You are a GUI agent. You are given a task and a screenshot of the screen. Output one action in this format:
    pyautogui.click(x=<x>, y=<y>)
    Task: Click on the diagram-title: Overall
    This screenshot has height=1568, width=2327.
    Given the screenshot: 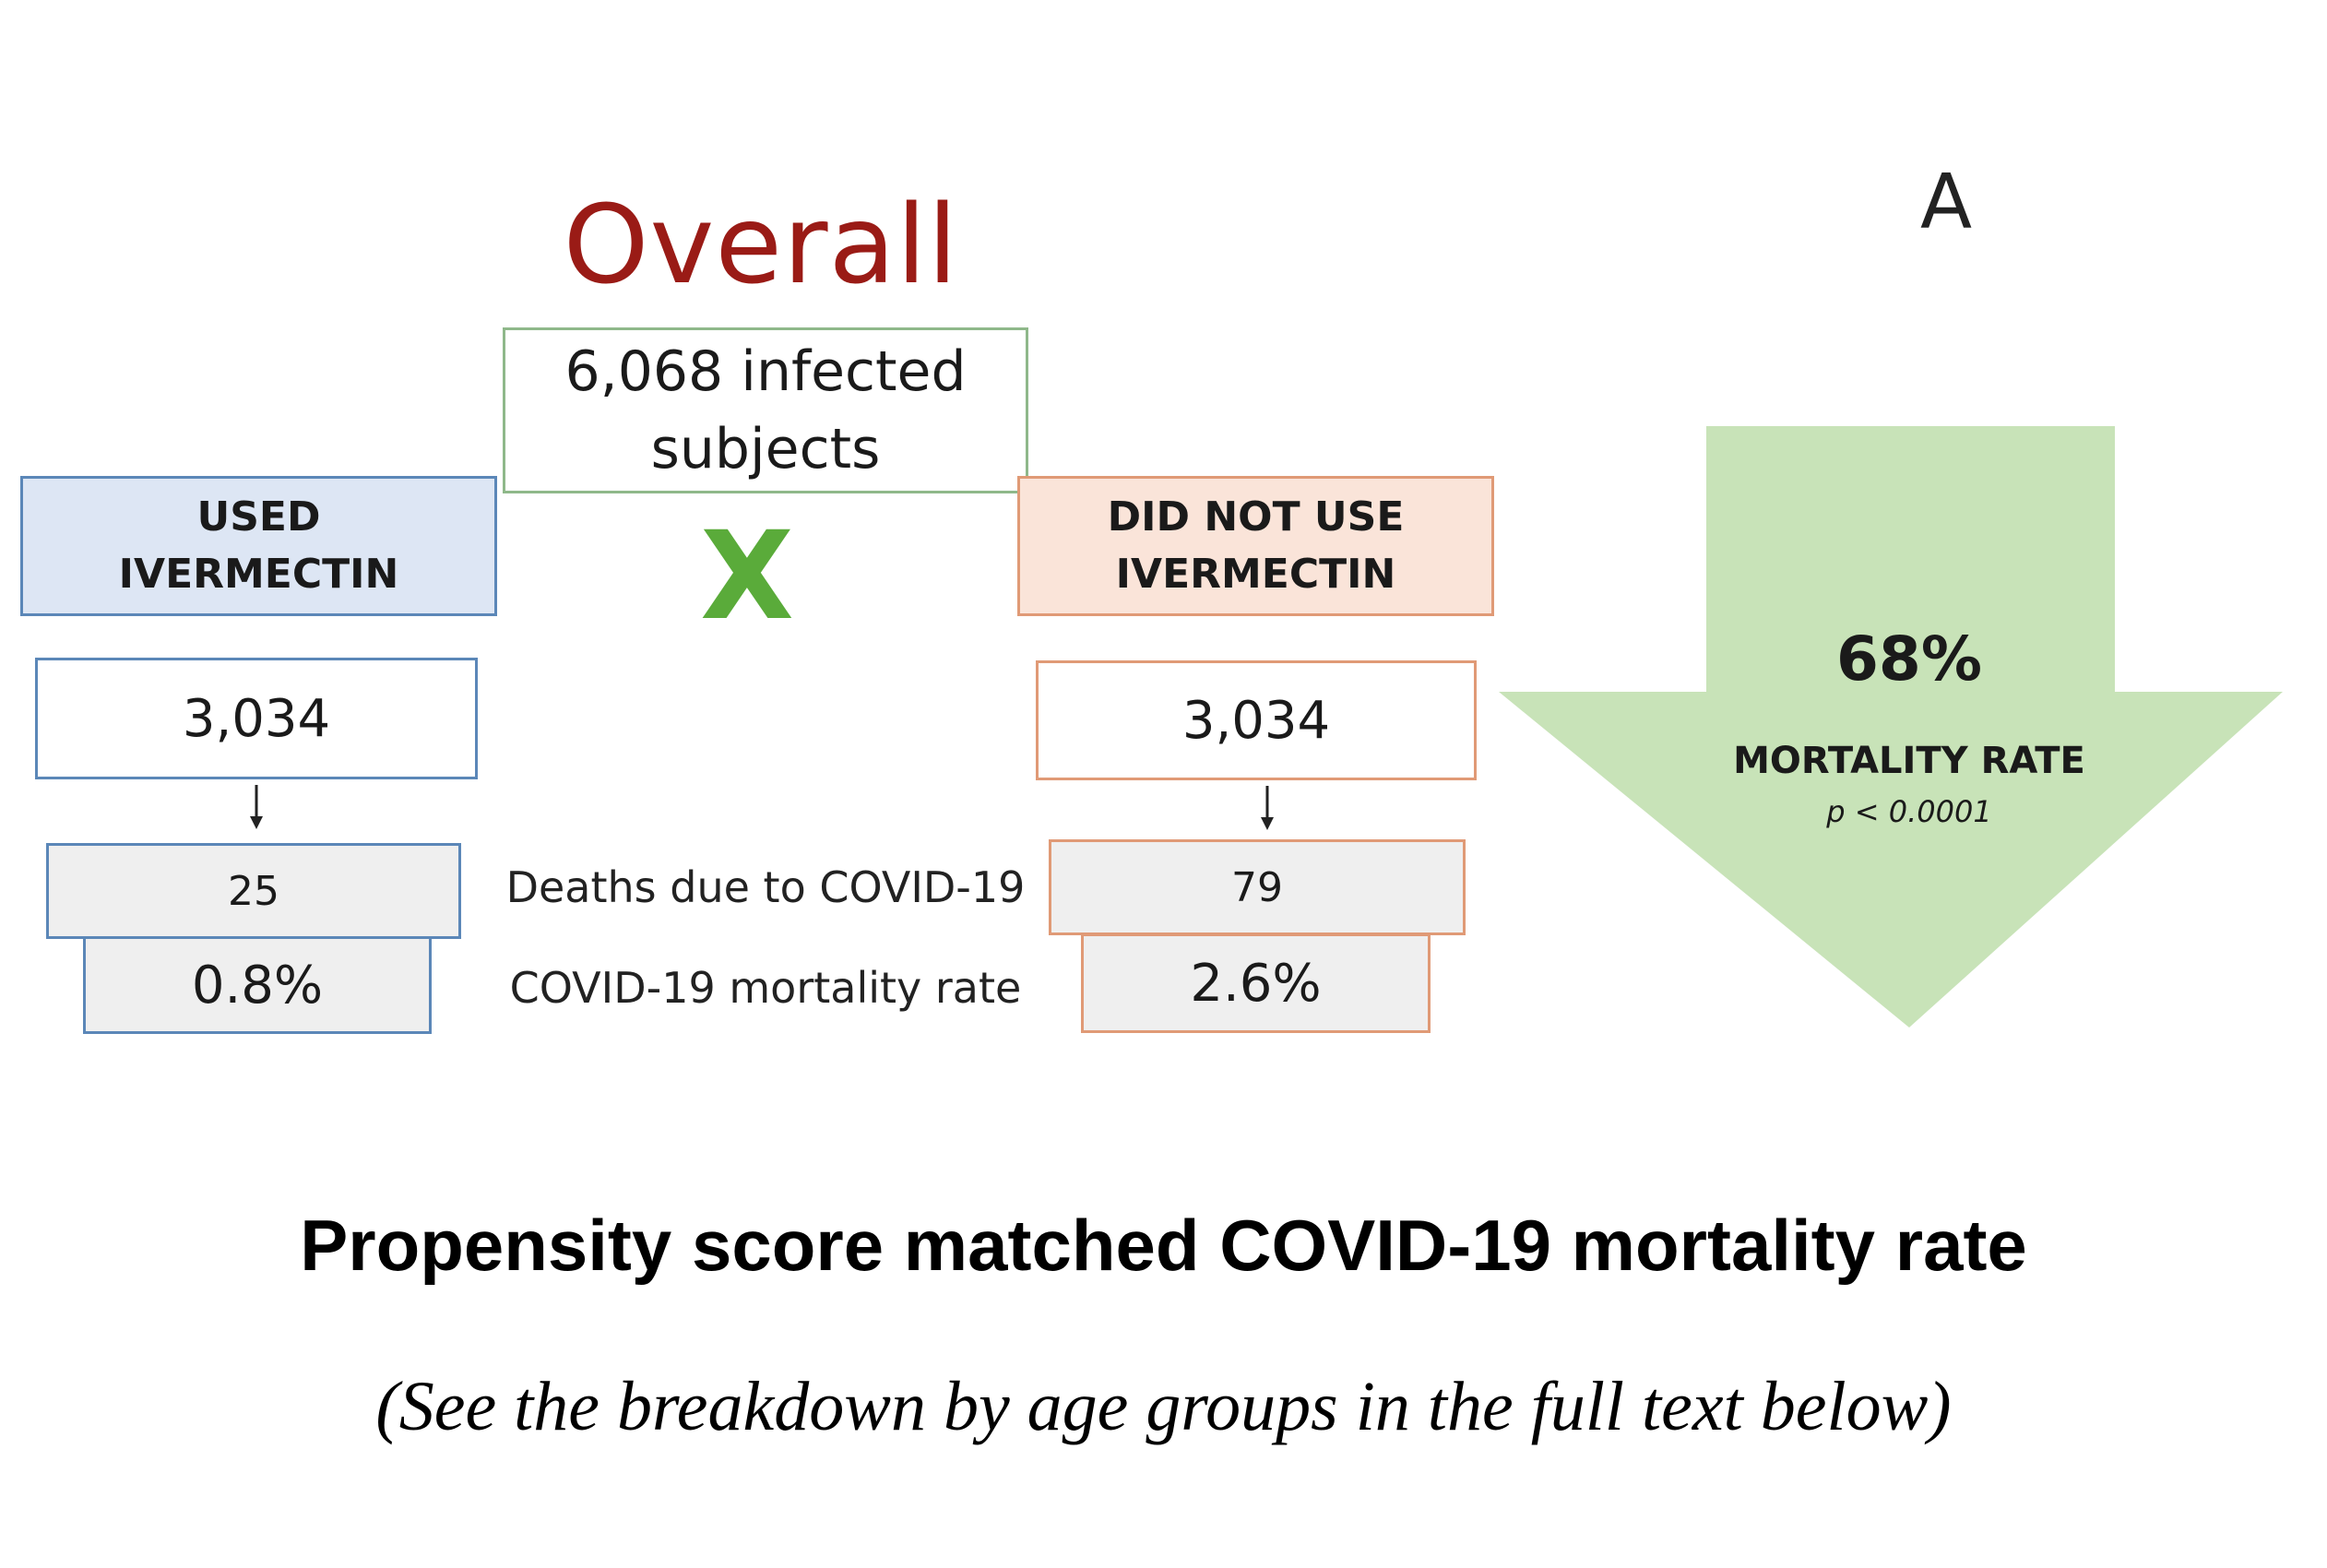 What is the action you would take?
    pyautogui.click(x=761, y=244)
    